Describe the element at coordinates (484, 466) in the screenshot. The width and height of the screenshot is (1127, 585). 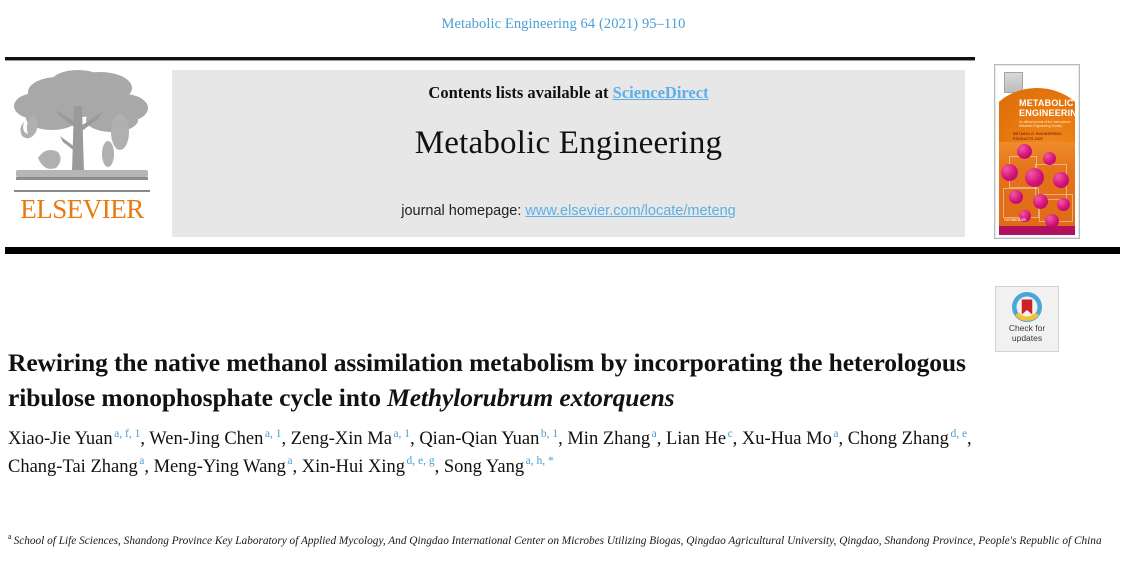
I see `author-name: Song Yang` at that location.